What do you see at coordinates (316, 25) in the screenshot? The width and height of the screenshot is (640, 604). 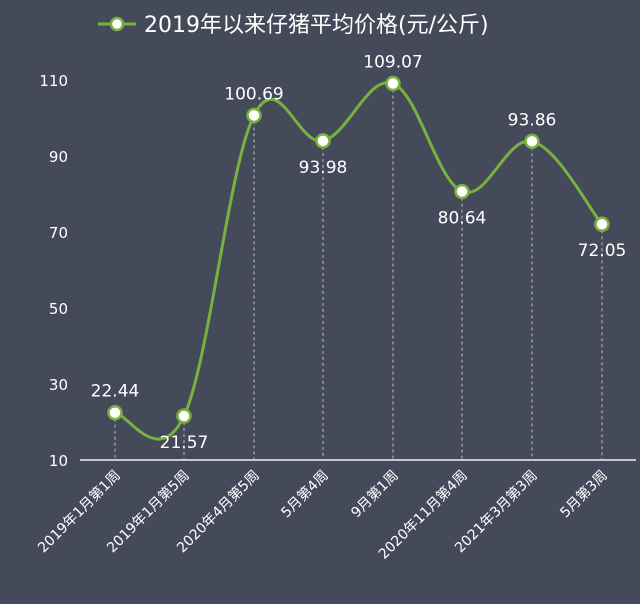 I see `legend-label: 2019年以来仔猪平均价格(元/公斤)` at bounding box center [316, 25].